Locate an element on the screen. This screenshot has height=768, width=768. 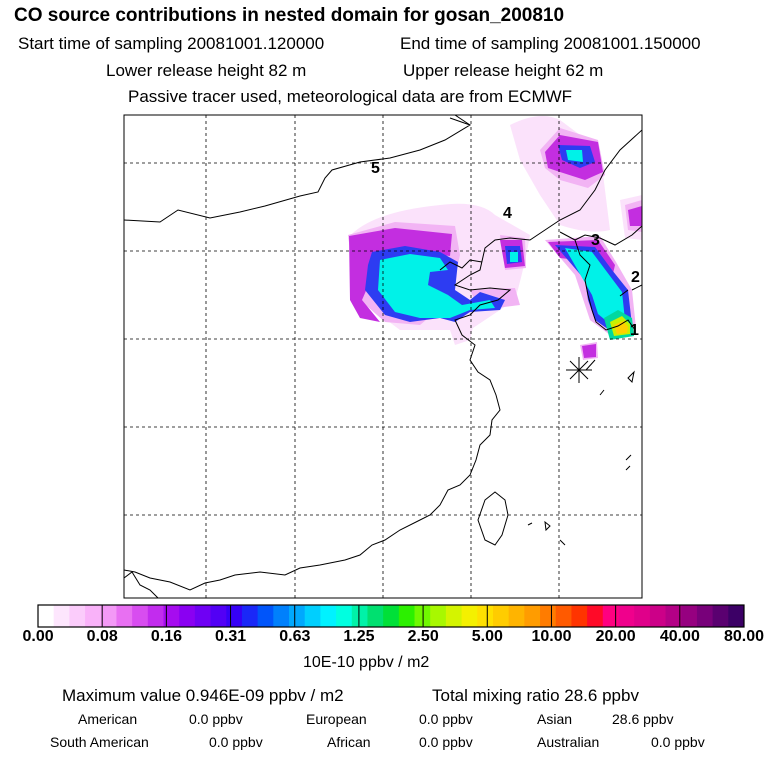
lower-release-height: Lower release height 82 m is located at coordinates (206, 70).